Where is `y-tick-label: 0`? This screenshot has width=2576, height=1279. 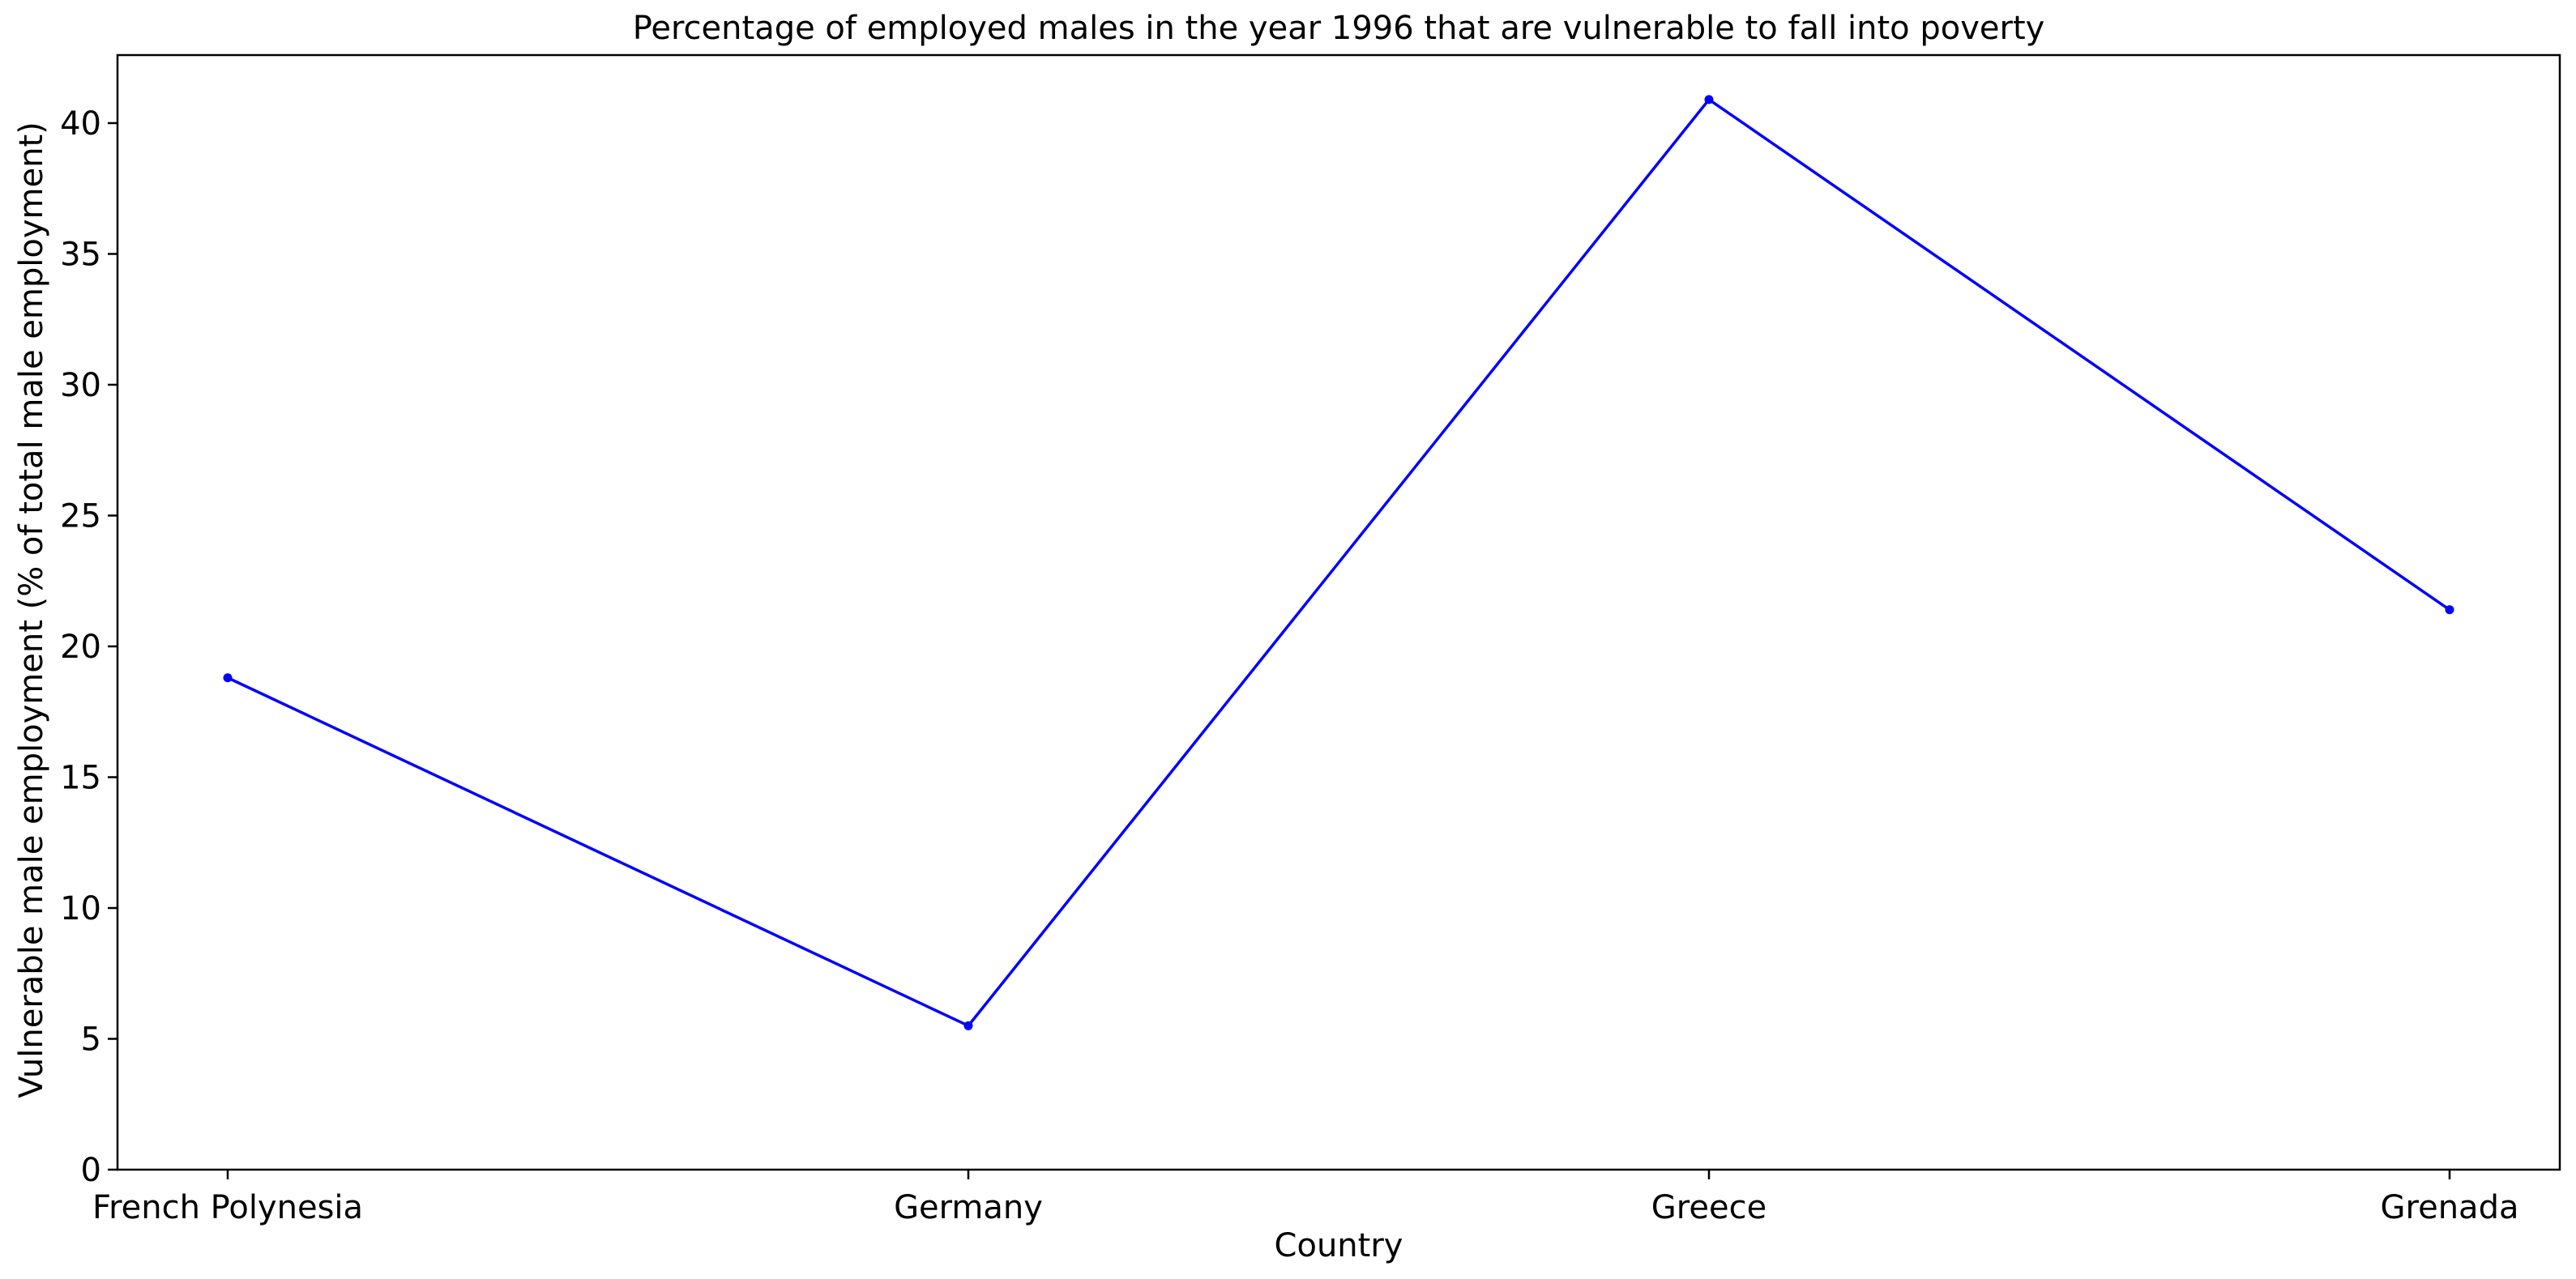 y-tick-label: 0 is located at coordinates (91, 1170).